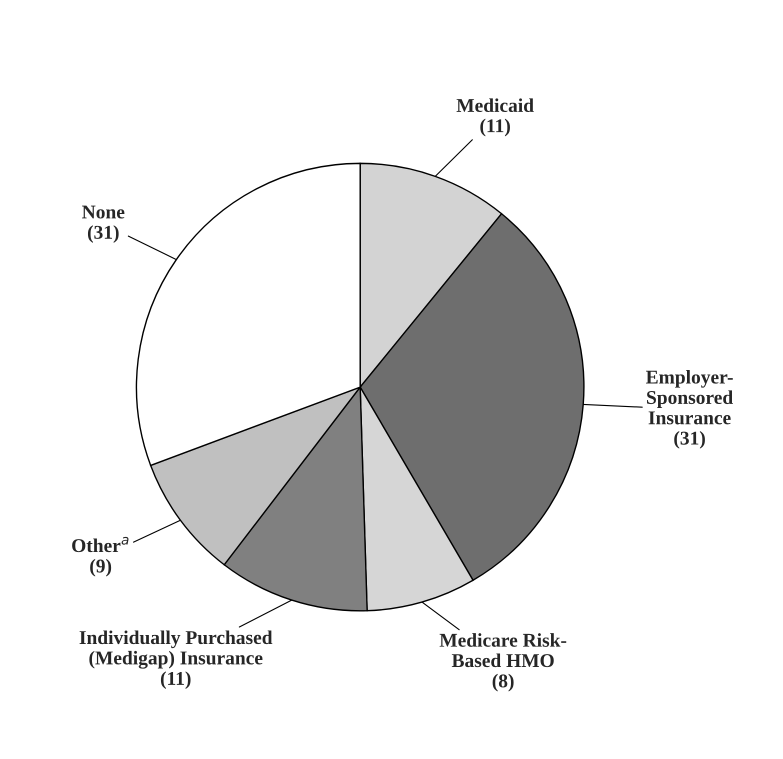 This screenshot has width=783, height=759. Describe the element at coordinates (503, 683) in the screenshot. I see `data-label: (8)` at that location.